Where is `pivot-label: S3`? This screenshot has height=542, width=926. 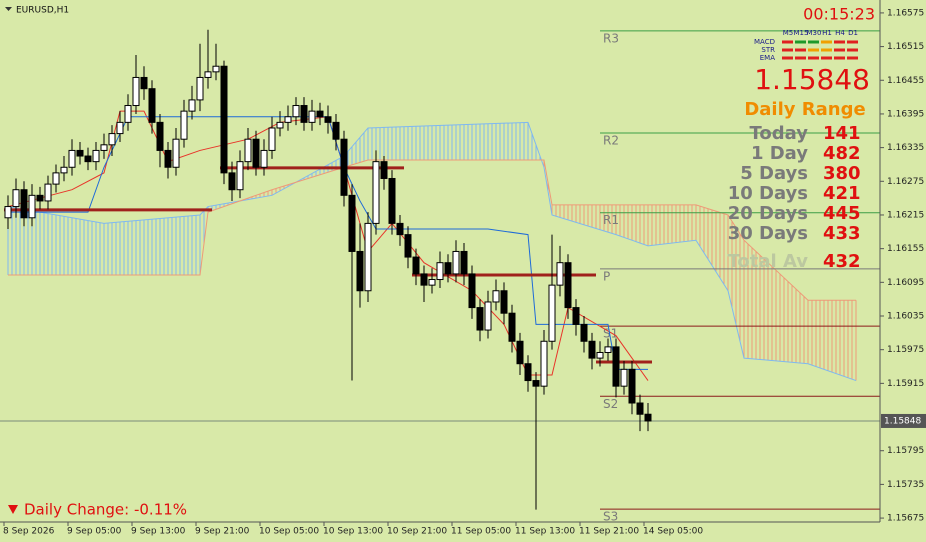
pivot-label: S3 is located at coordinates (610, 517).